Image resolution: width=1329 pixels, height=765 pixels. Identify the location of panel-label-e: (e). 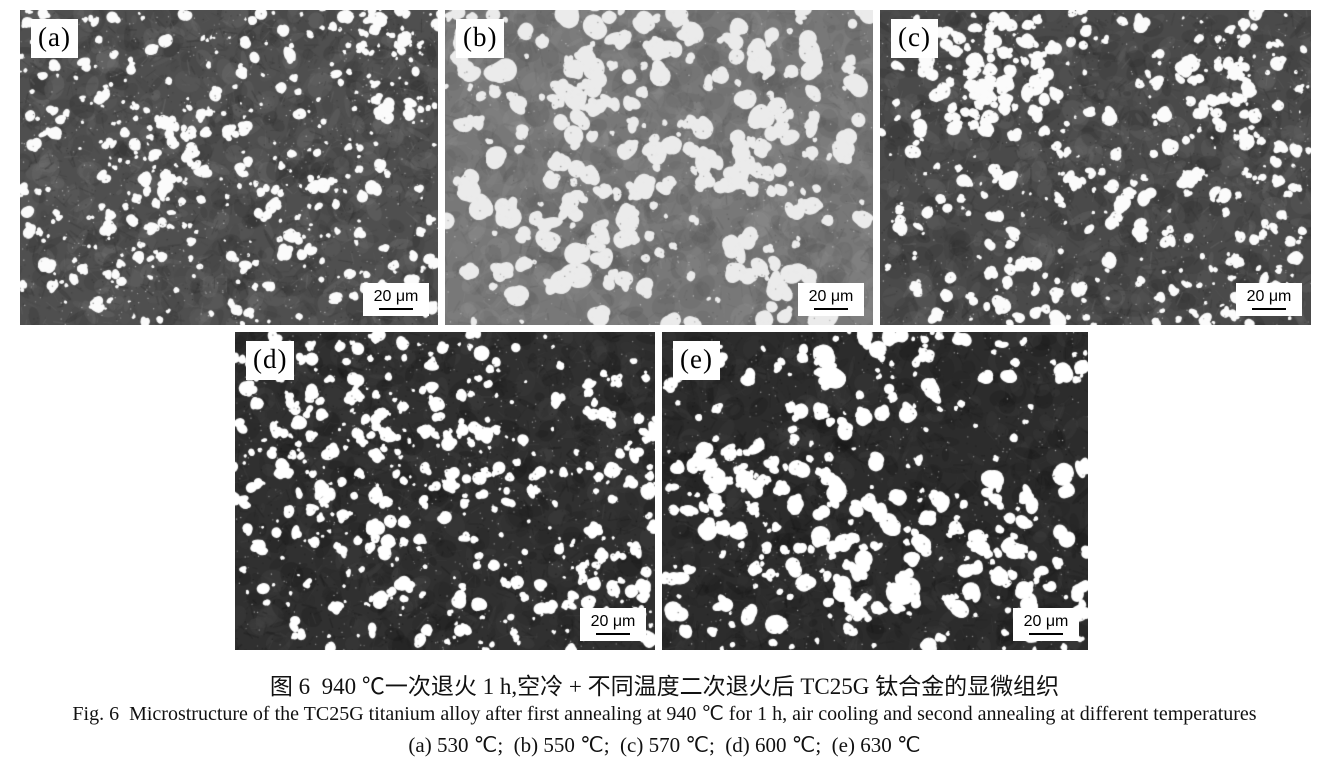
(696, 360).